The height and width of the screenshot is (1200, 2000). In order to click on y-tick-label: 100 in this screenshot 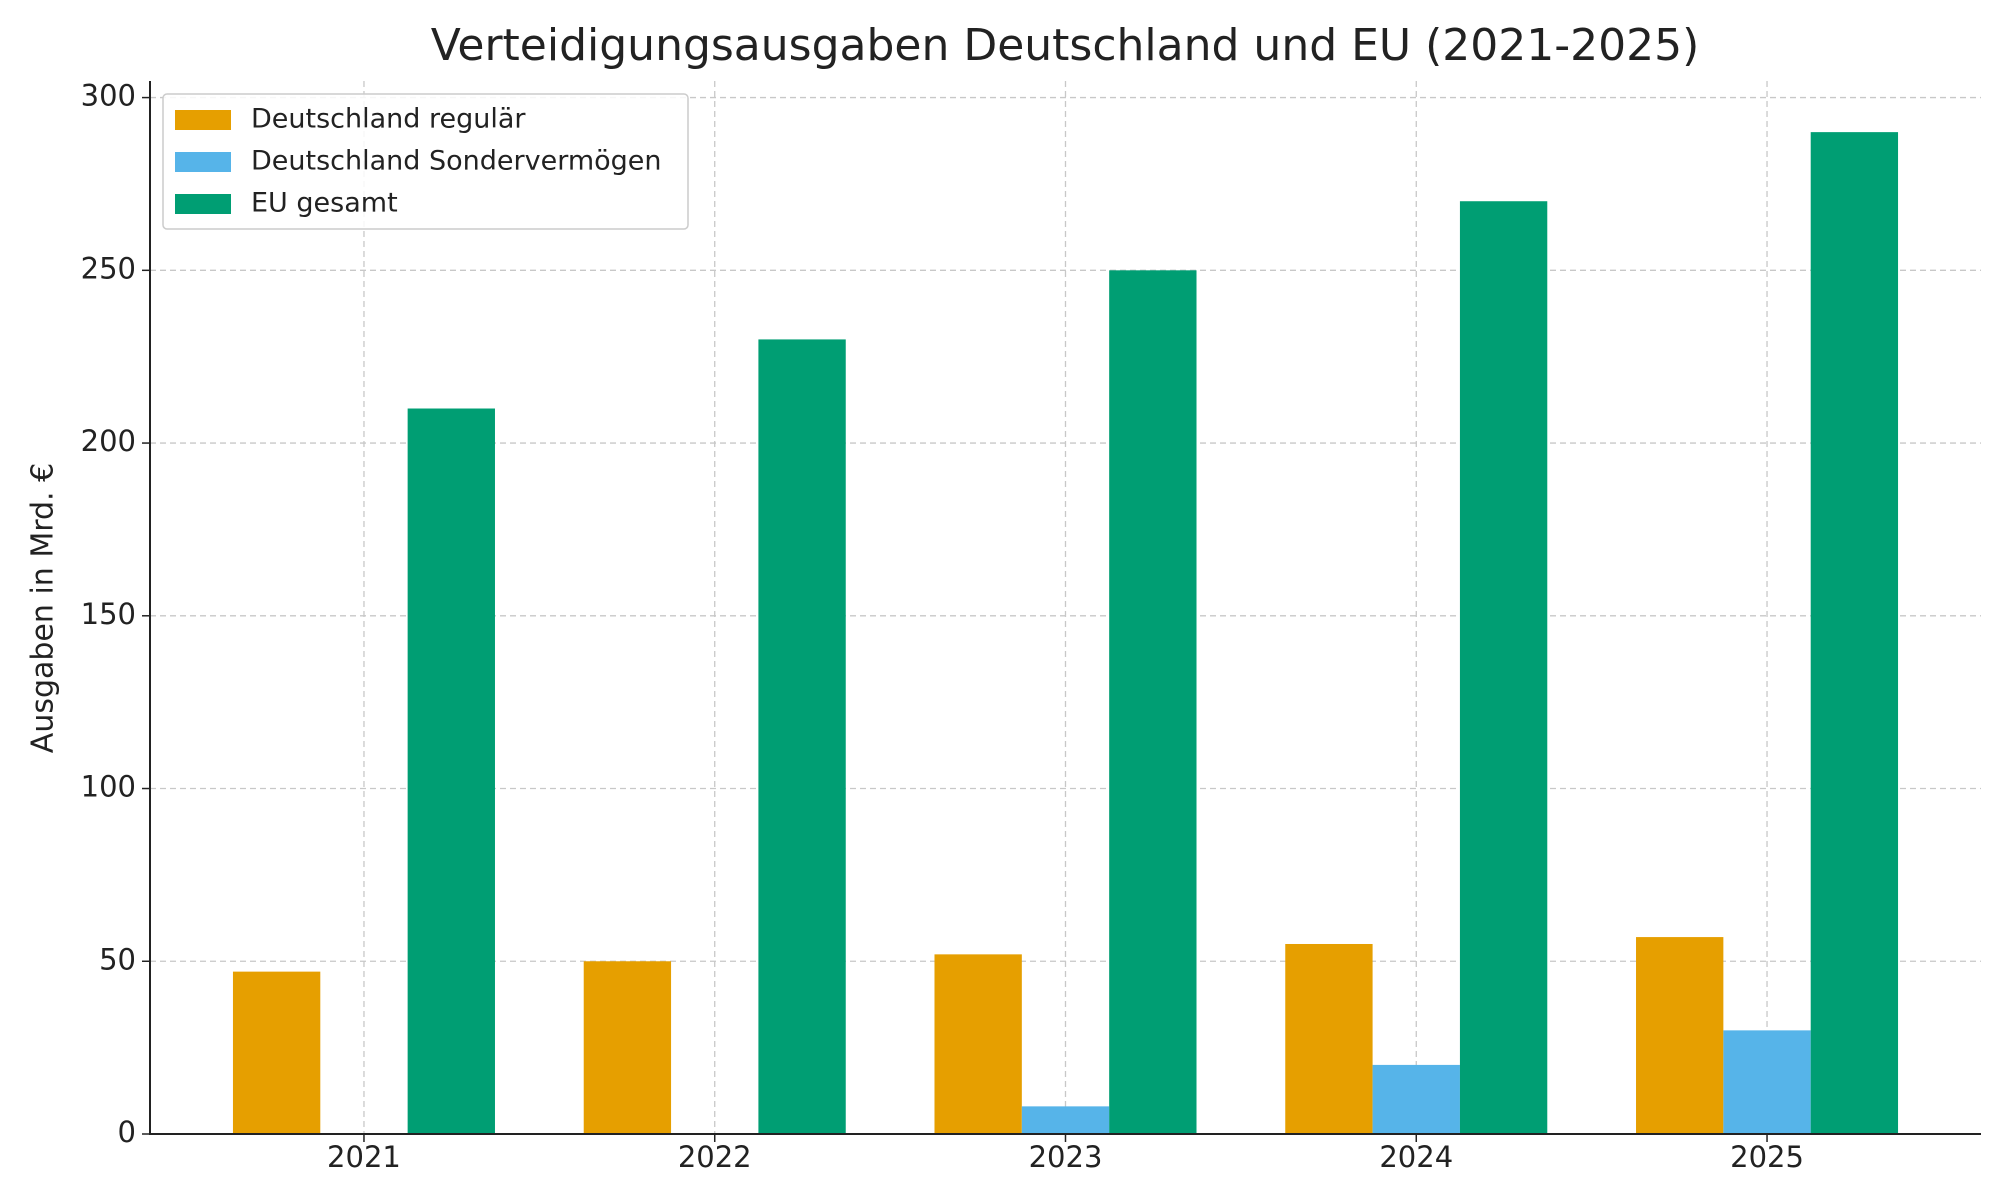, I will do `click(108, 787)`.